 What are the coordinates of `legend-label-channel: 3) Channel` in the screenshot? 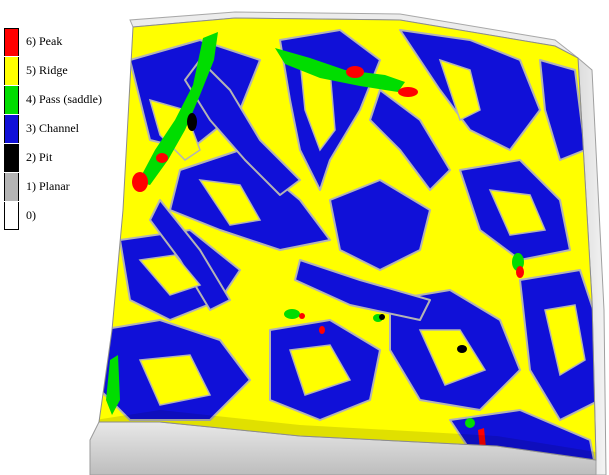 It's located at (52, 128).